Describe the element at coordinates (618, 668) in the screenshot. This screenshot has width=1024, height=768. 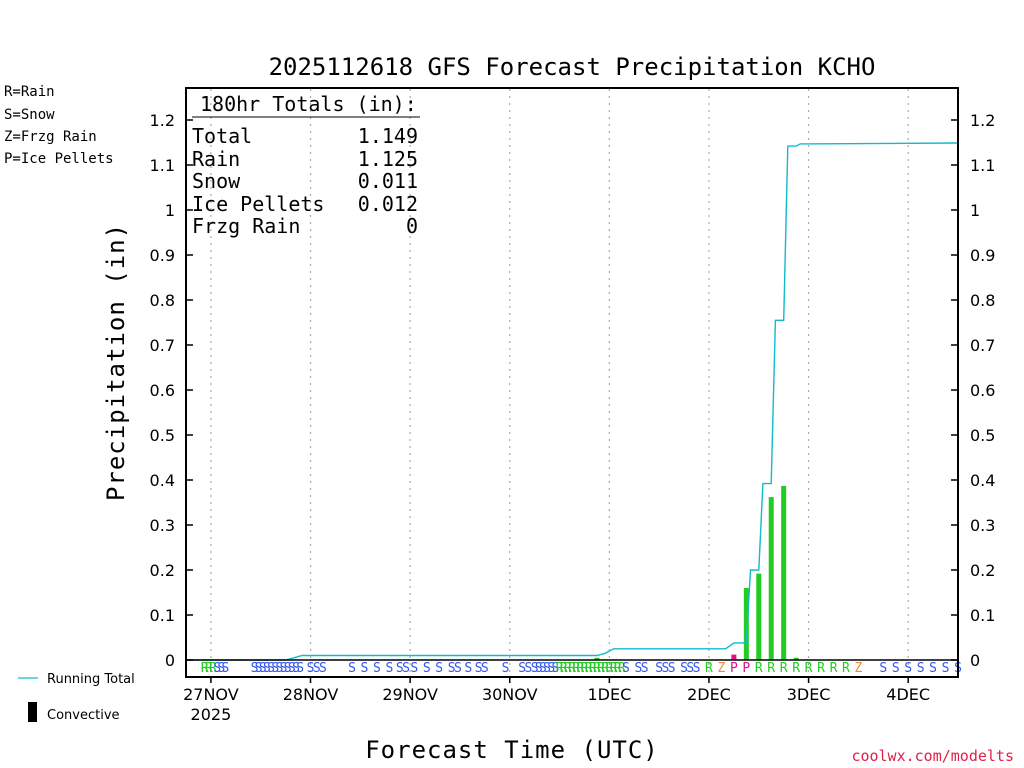
I see `ptype-marker-58: R` at that location.